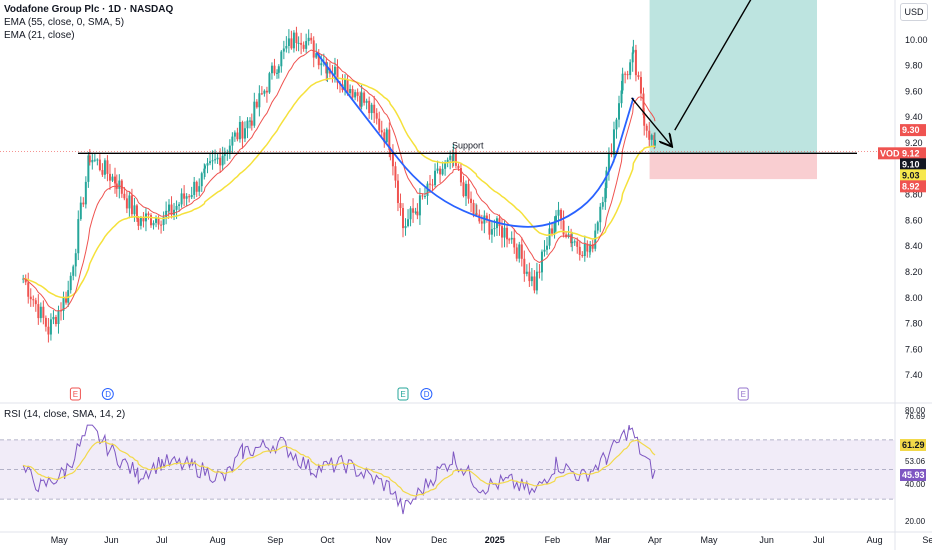 This screenshot has width=932, height=550. What do you see at coordinates (65, 414) in the screenshot?
I see `rsi-legend: RSI (14, close, SMA, 14, 2)` at bounding box center [65, 414].